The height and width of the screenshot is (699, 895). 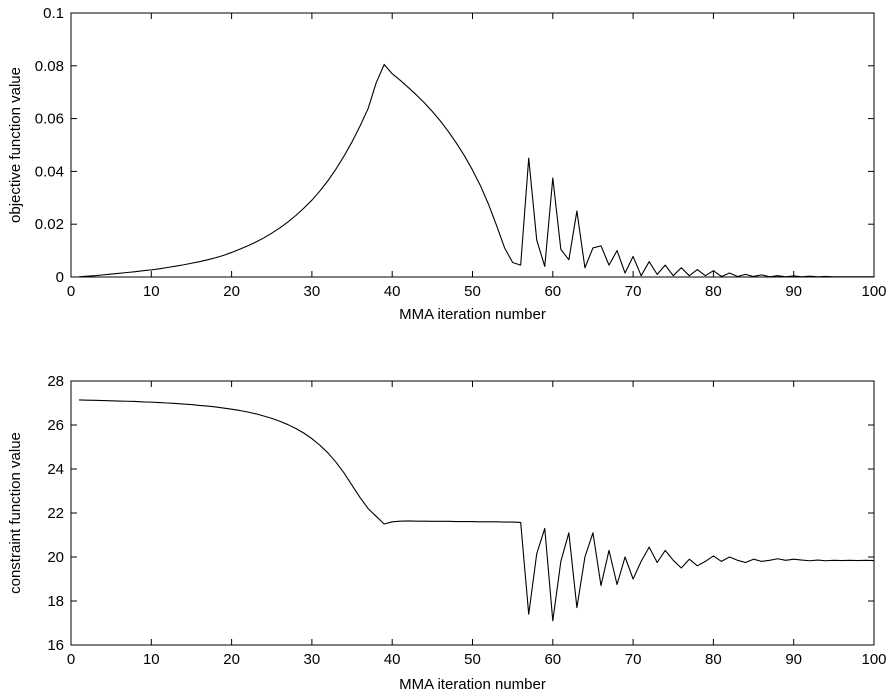 I want to click on constraint-y-tick-label: 16, so click(x=55, y=645).